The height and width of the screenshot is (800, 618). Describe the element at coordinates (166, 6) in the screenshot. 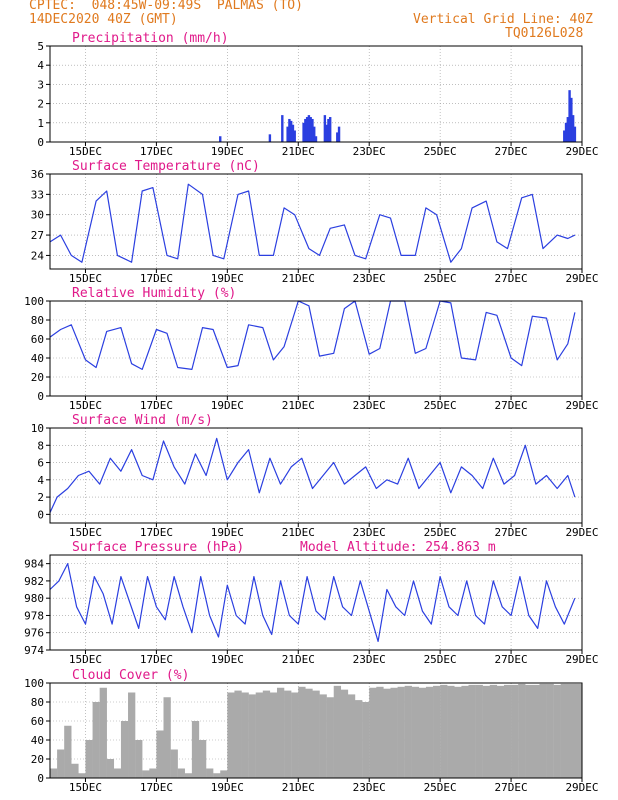

I see `header-location: CPTEC: 048:45W-09:49S PALMAS (TO)` at that location.